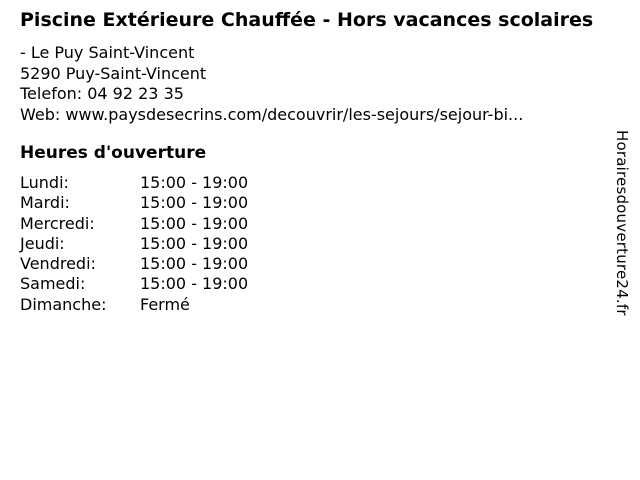 This screenshot has width=640, height=480. Describe the element at coordinates (312, 203) in the screenshot. I see `hours-row: Mardi: 15:00 - 19:00` at that location.